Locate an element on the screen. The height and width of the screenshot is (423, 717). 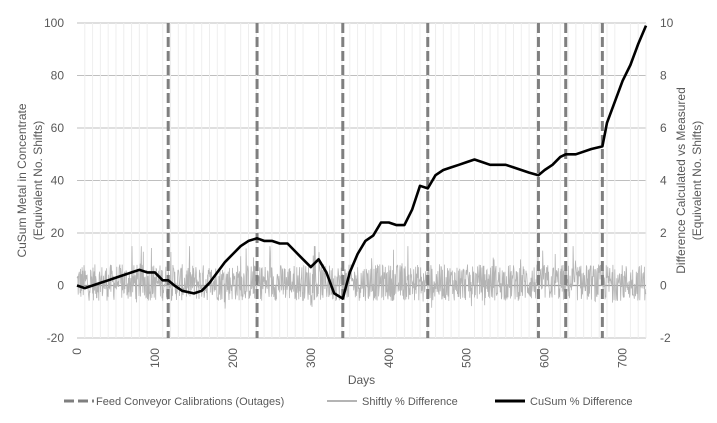
shiftly-line is located at coordinates (361, 277).